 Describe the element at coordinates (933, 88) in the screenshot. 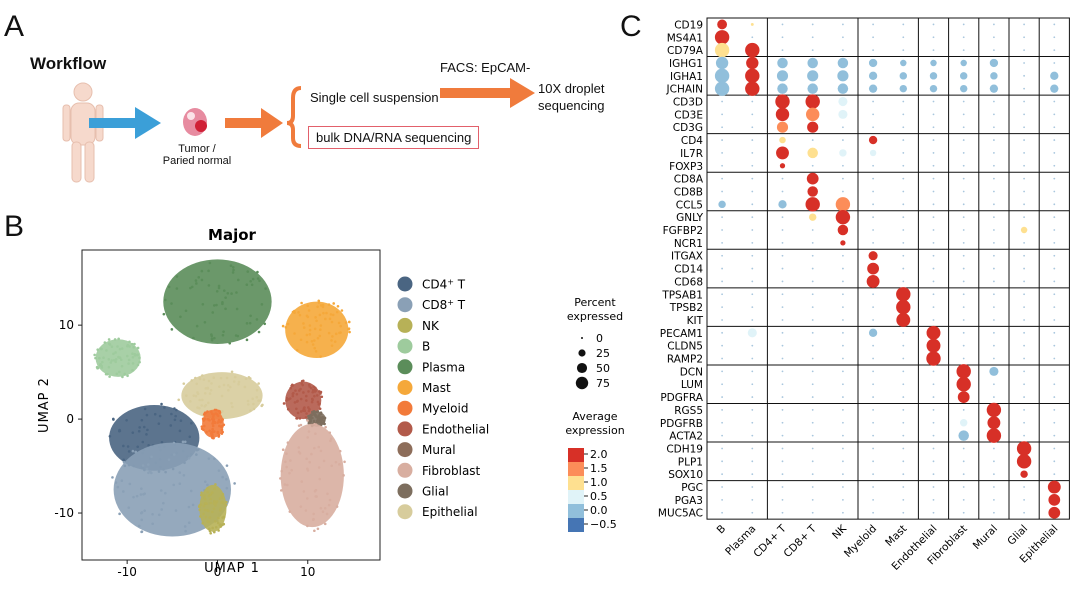

I see `dot-jchain` at that location.